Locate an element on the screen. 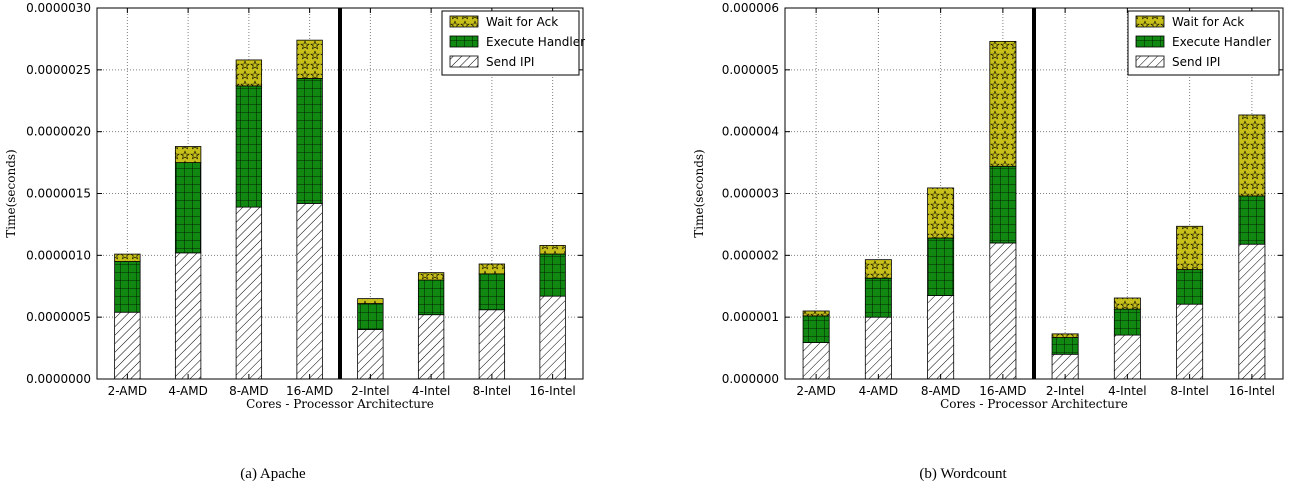 The image size is (1299, 489). y-tick-label: 0.0000000 is located at coordinates (58, 379).